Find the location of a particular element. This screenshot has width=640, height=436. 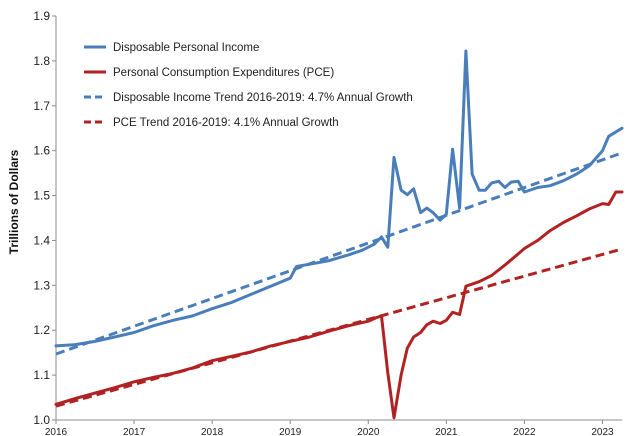

y-tick-label: 1.9 is located at coordinates (41, 16).